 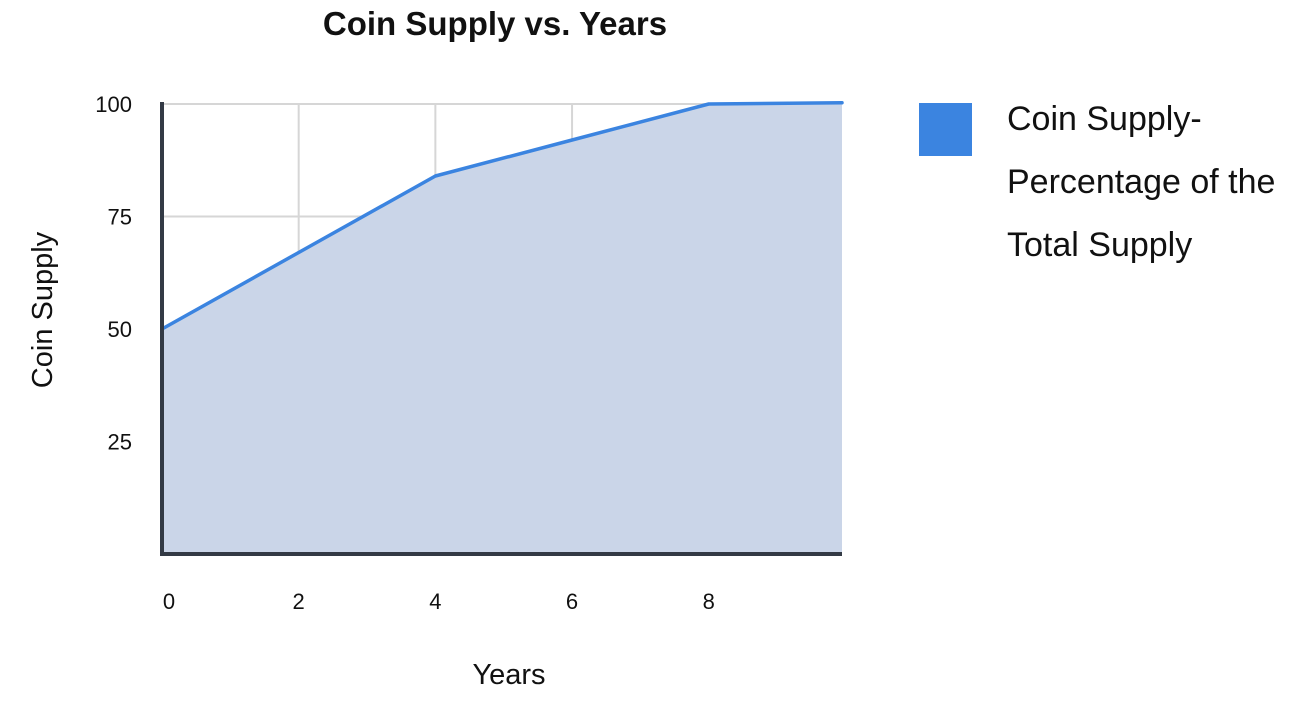 I want to click on chart-title: Coin Supply vs. Years, so click(x=495, y=23).